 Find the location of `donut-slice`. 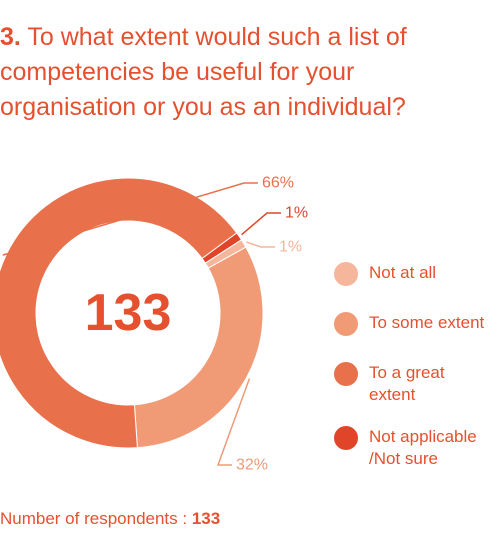

donut-slice is located at coordinates (198, 347).